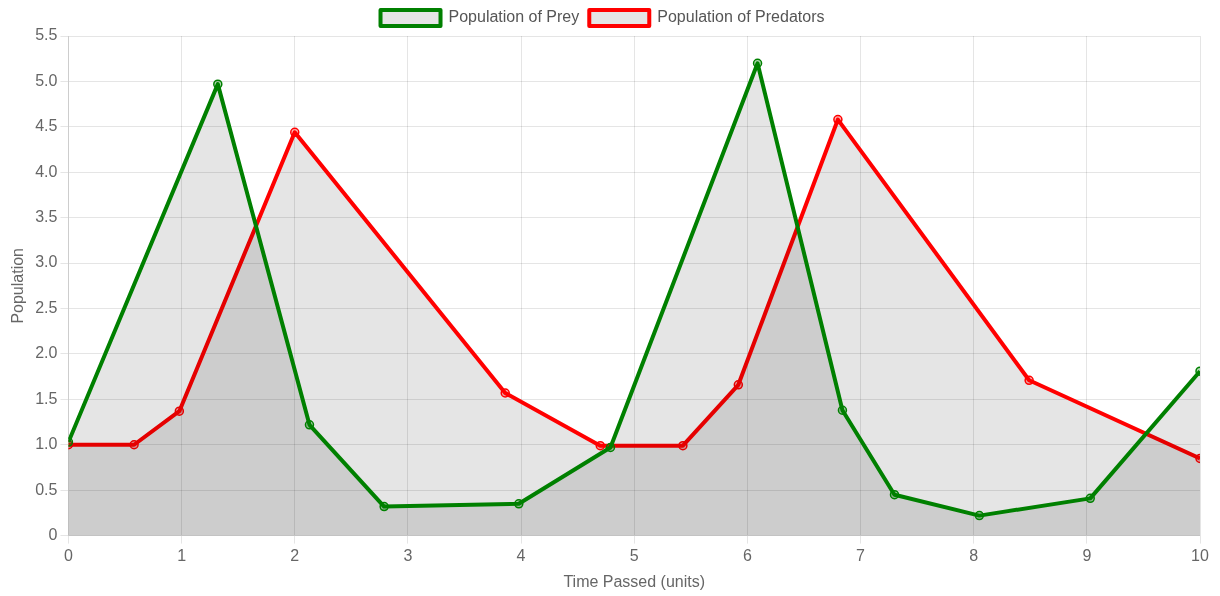 This screenshot has height=596, width=1220. I want to click on y-tick-label: 3.5, so click(46, 217).